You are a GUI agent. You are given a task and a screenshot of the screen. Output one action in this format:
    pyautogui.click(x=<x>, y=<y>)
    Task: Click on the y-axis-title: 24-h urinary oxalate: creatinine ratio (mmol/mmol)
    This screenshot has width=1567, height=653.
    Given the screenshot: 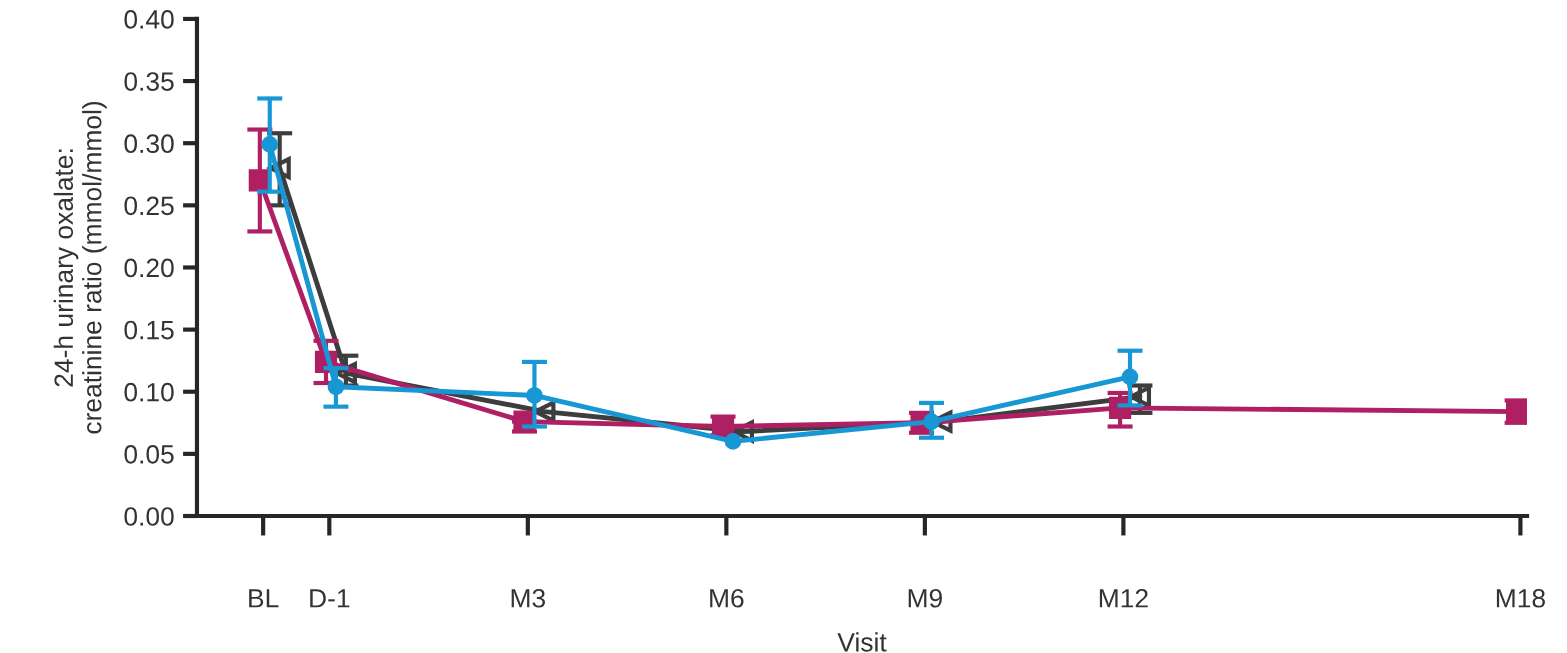 What is the action you would take?
    pyautogui.click(x=80, y=267)
    